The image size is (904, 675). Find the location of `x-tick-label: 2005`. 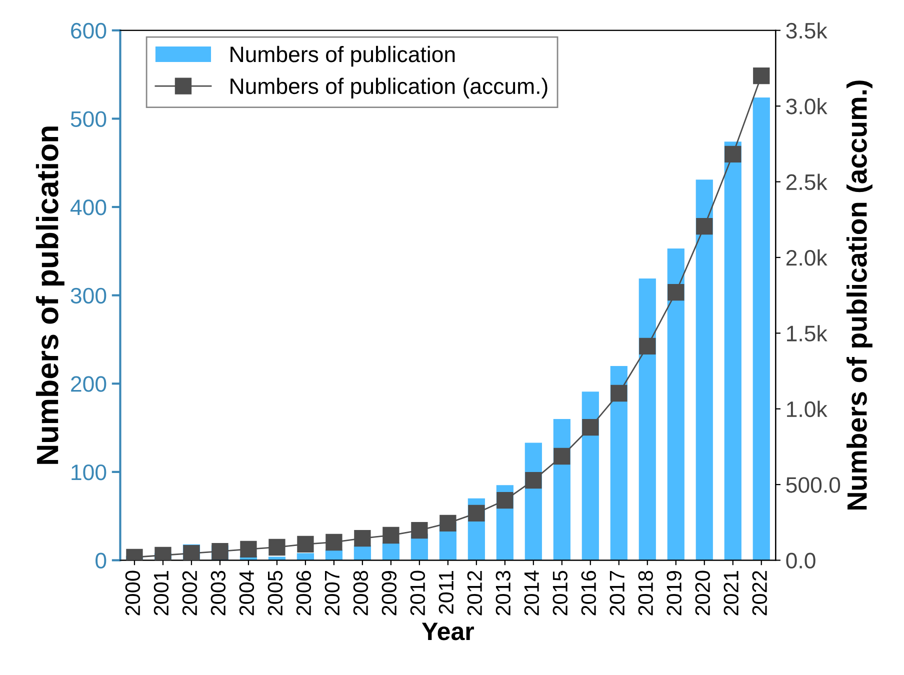

x-tick-label: 2005 is located at coordinates (275, 593).